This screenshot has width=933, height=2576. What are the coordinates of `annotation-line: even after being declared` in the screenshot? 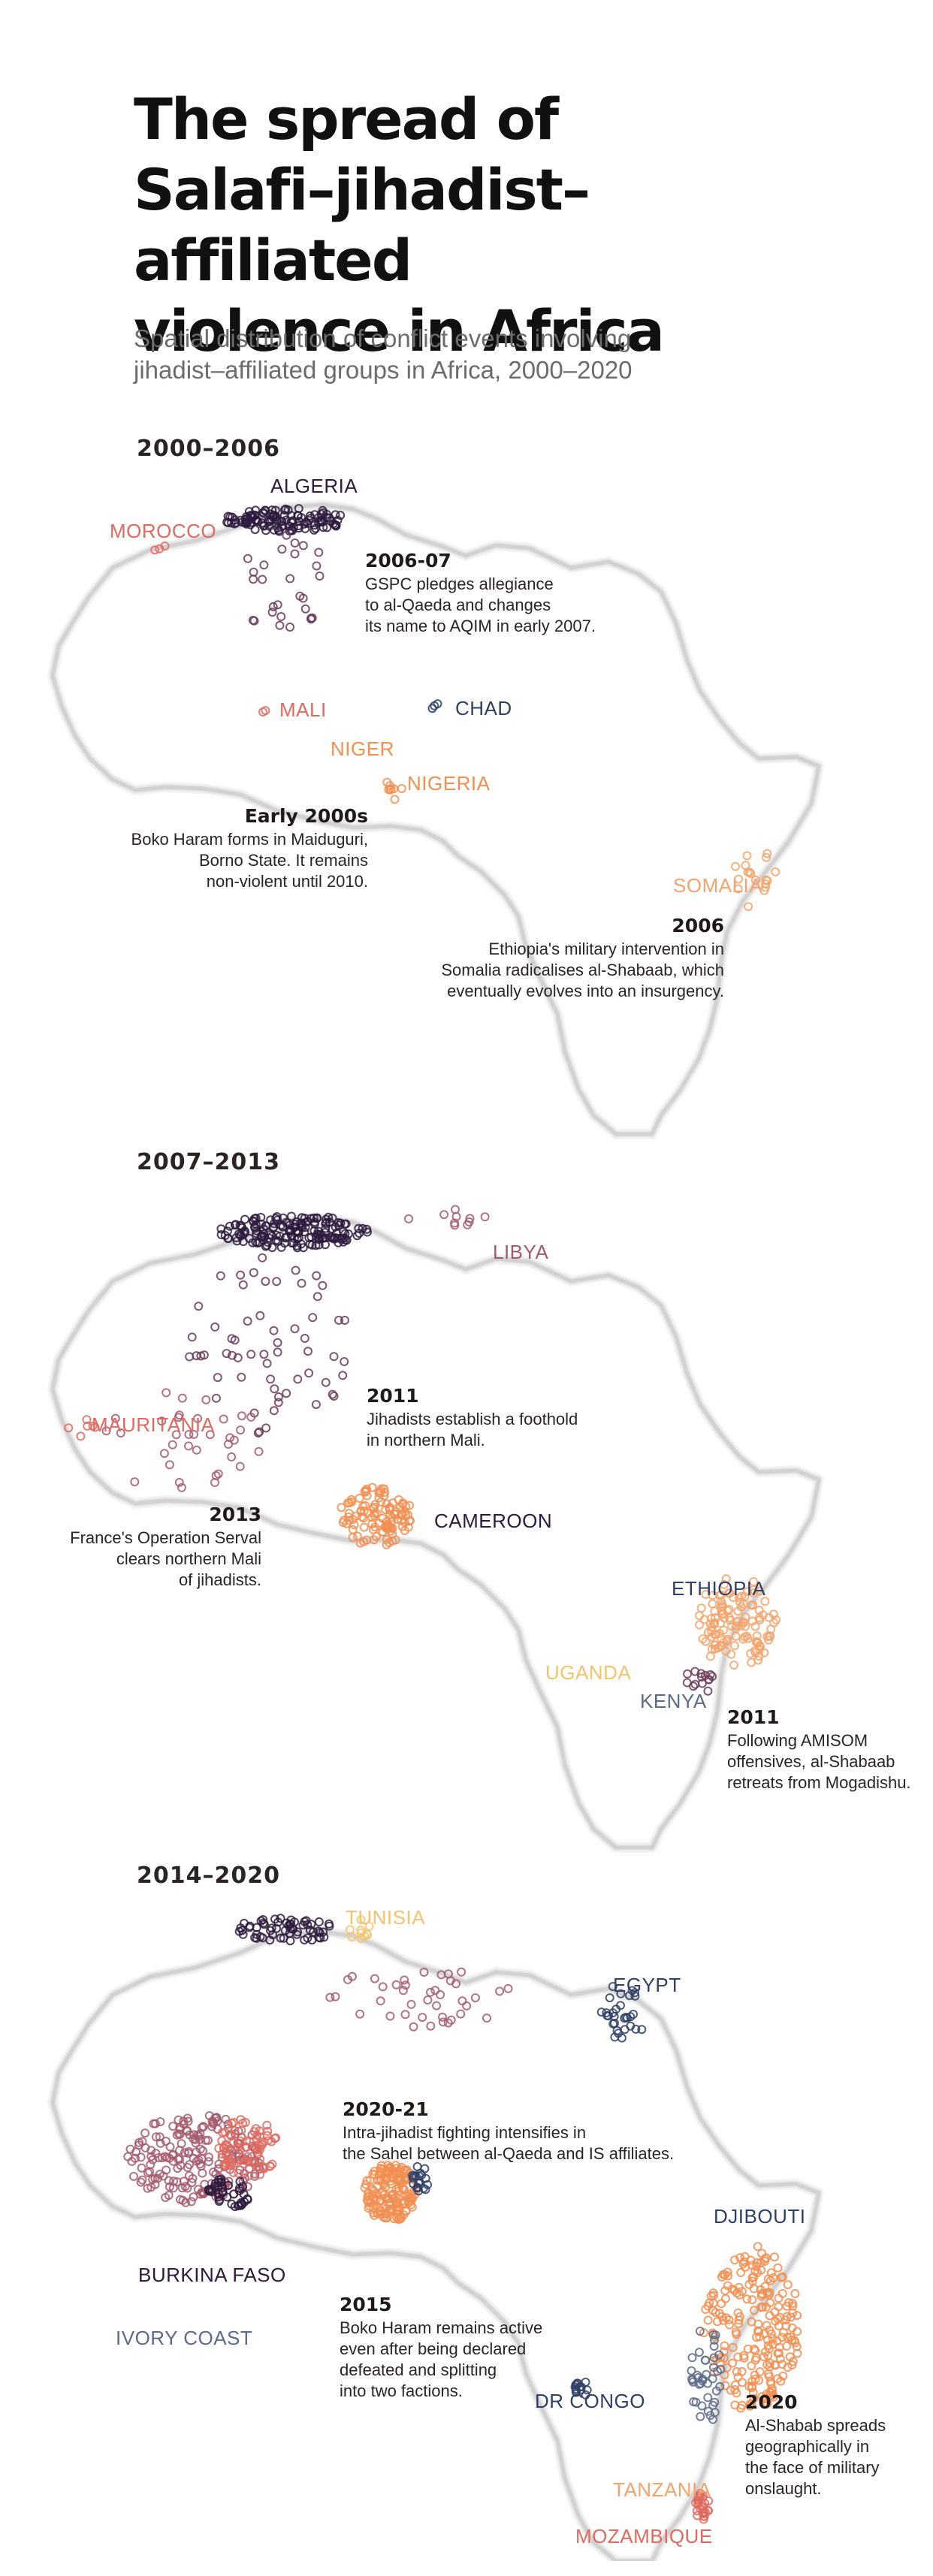 It's located at (433, 2348).